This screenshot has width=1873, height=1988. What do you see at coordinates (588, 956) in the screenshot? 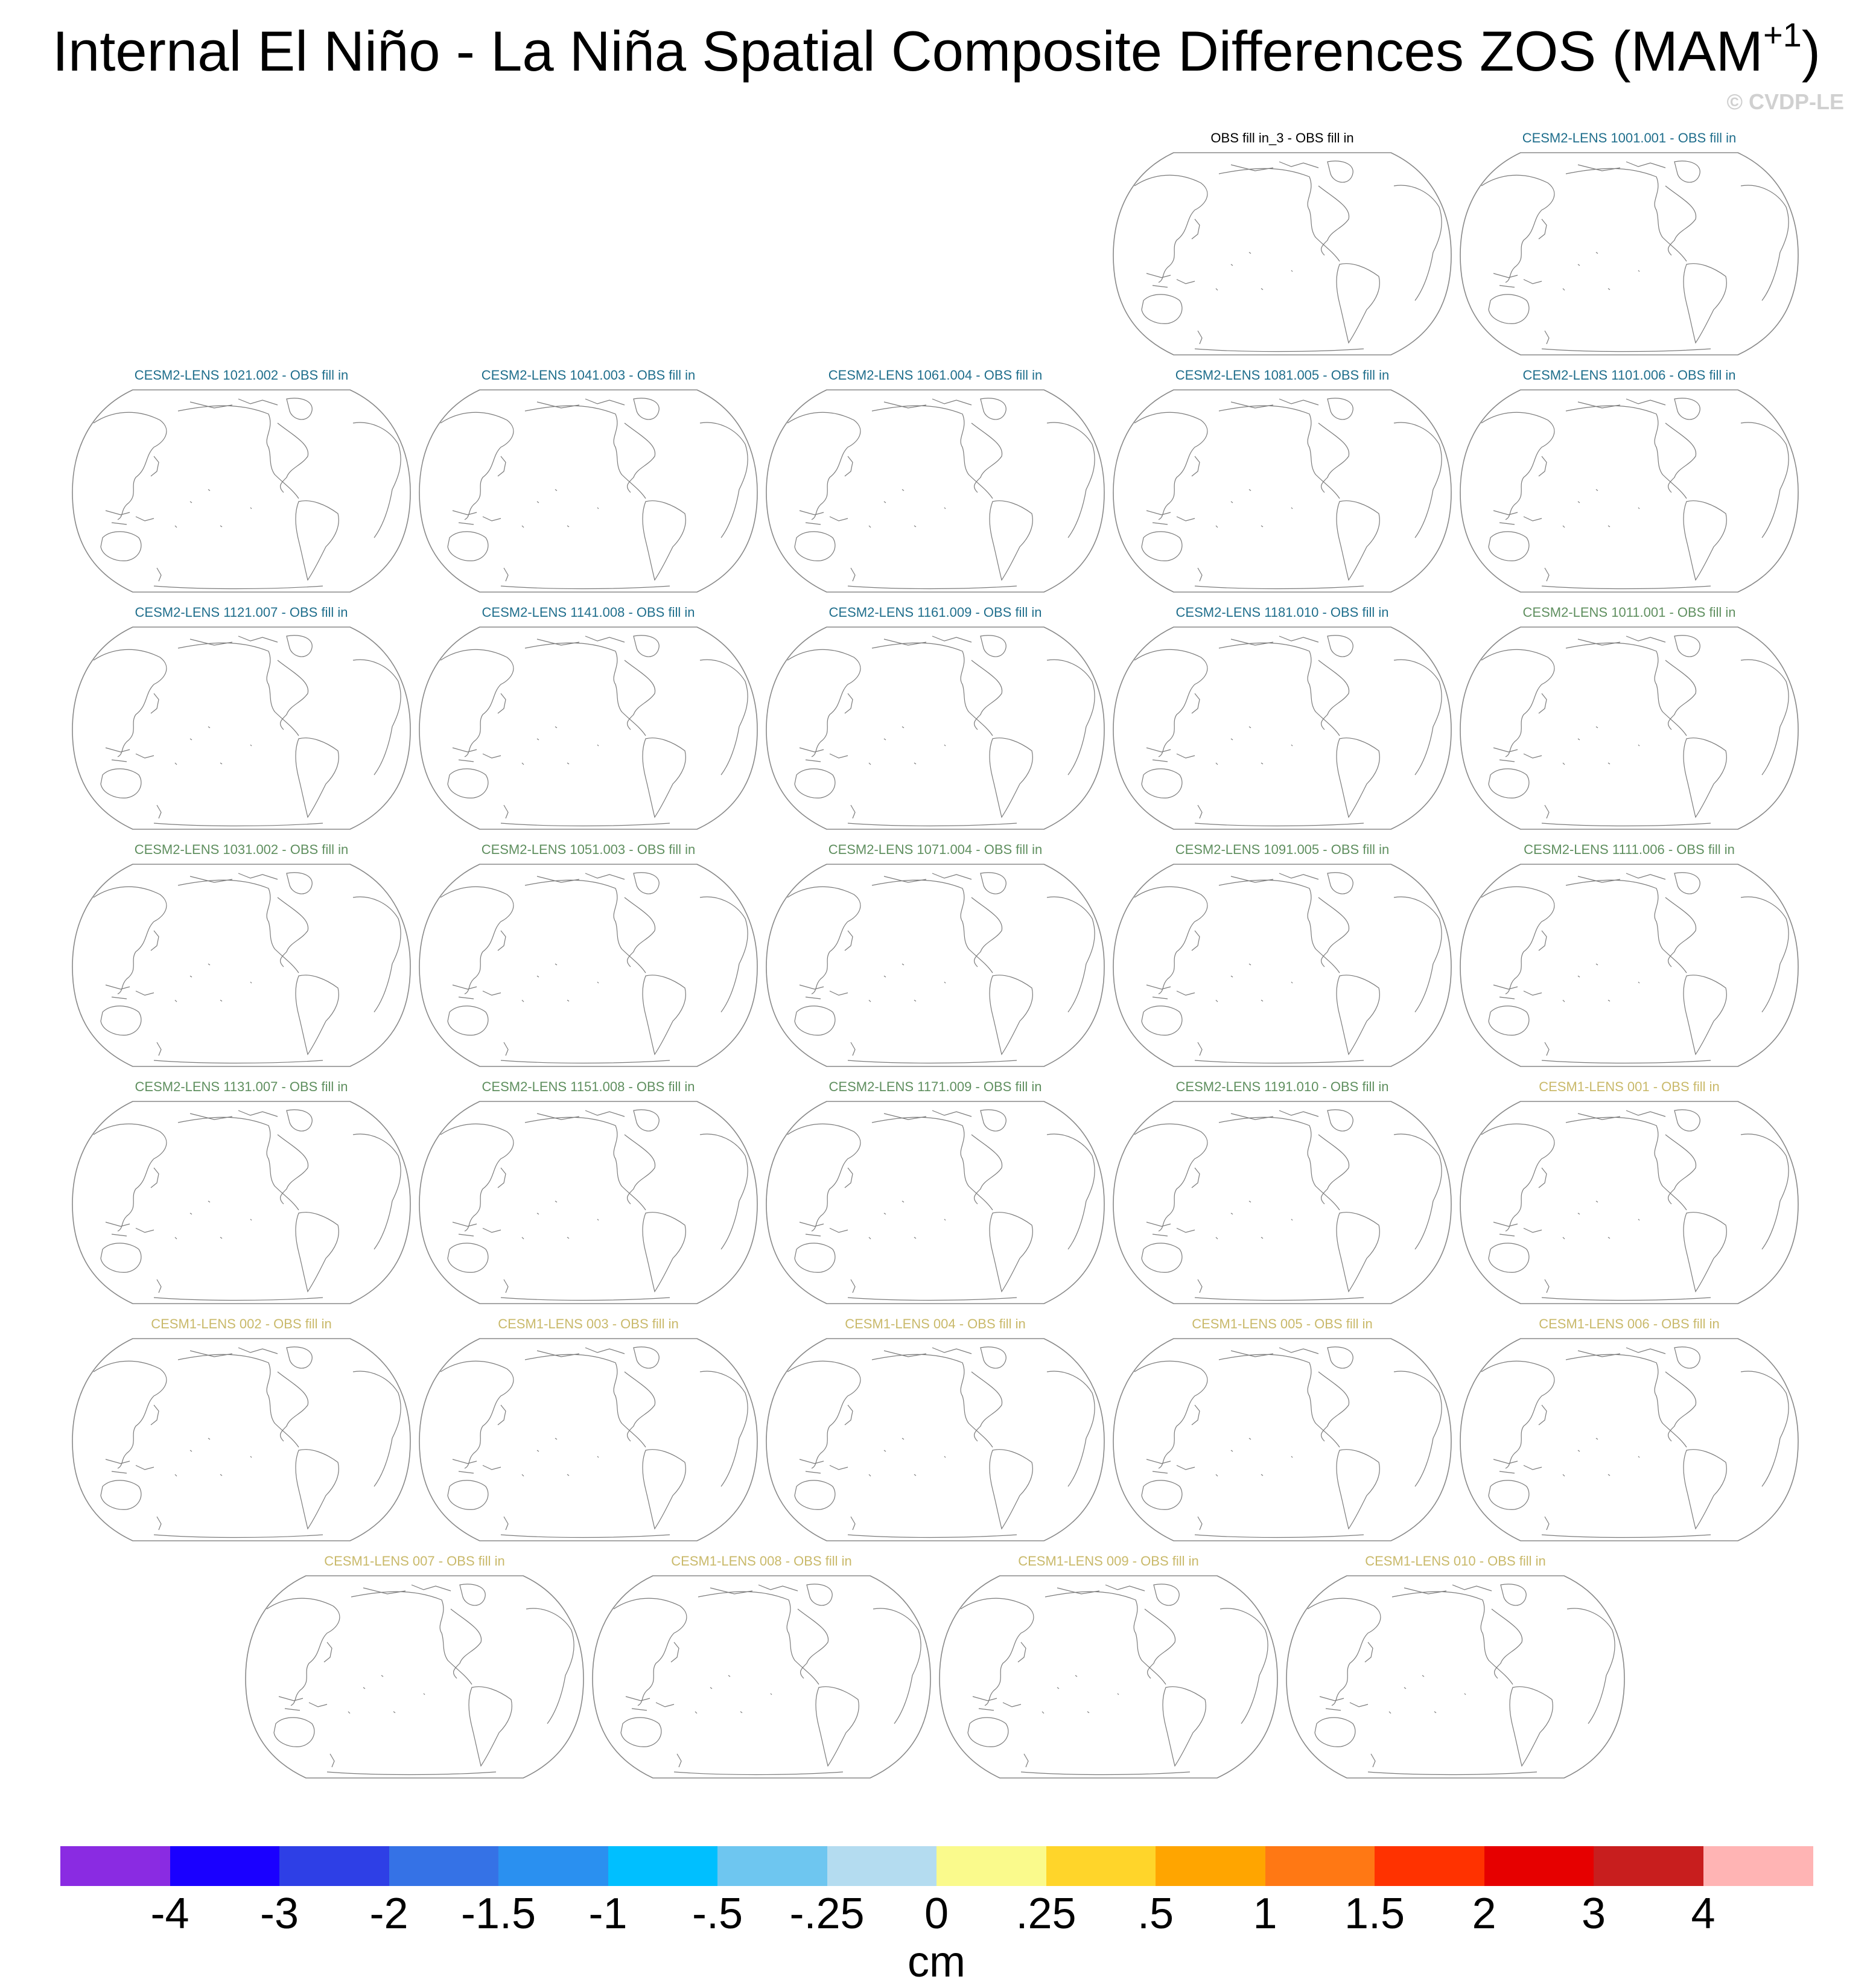
I see `map-panel: CESM2-LENS 1051.003 - OBS fill in` at bounding box center [588, 956].